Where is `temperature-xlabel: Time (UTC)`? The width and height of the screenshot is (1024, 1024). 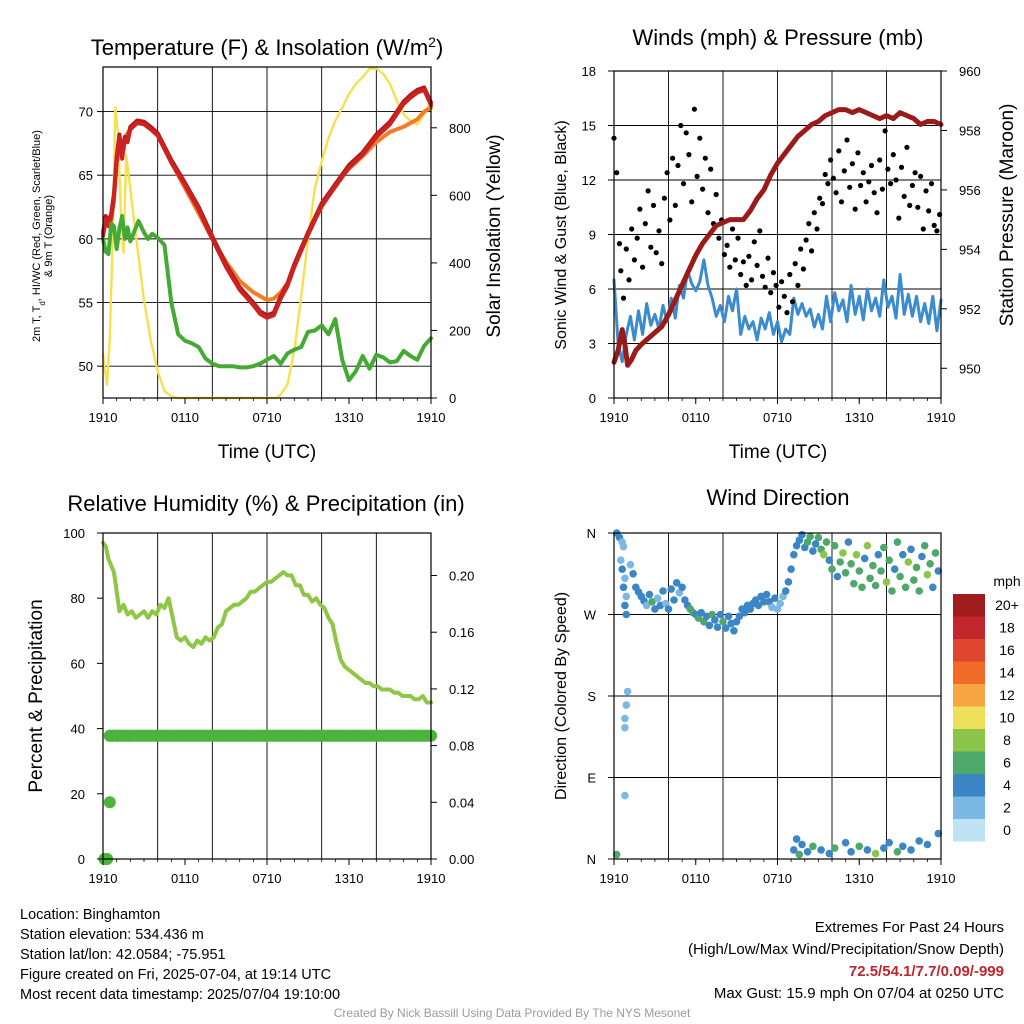 temperature-xlabel: Time (UTC) is located at coordinates (267, 452).